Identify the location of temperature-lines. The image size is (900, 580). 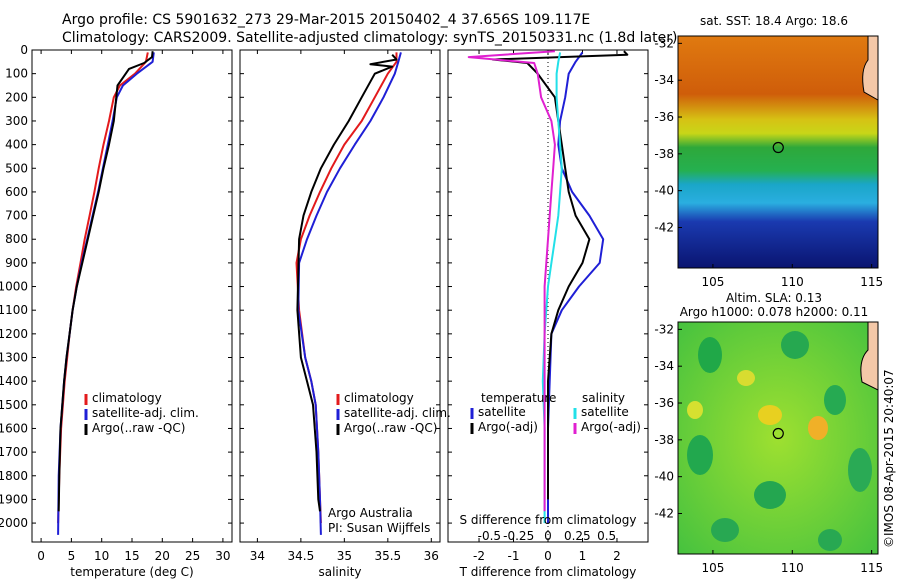
(106, 293).